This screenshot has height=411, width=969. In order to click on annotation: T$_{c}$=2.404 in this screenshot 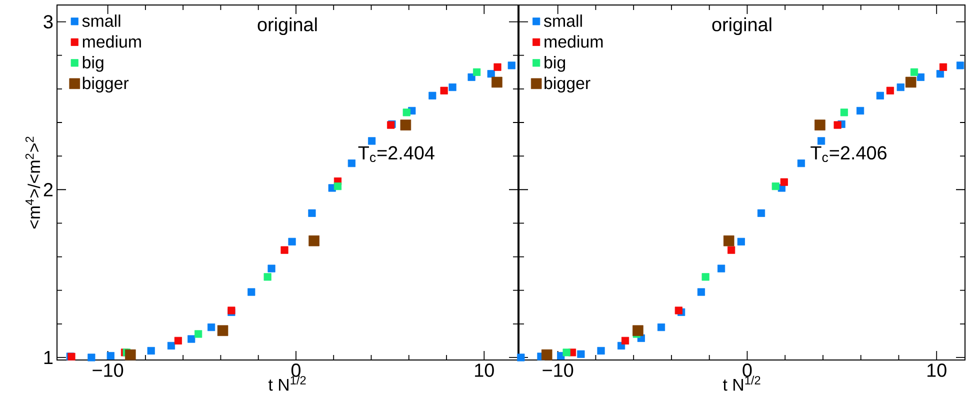, I will do `click(396, 154)`.